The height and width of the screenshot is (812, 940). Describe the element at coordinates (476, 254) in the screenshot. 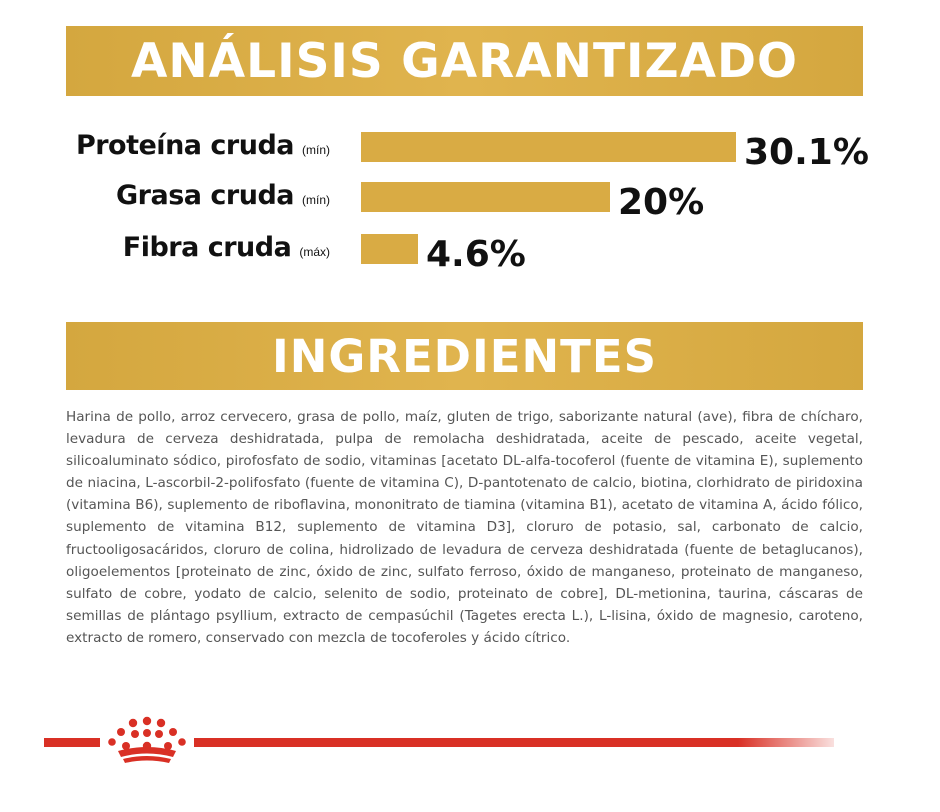

I see `nutrient-value: 4.6%` at that location.